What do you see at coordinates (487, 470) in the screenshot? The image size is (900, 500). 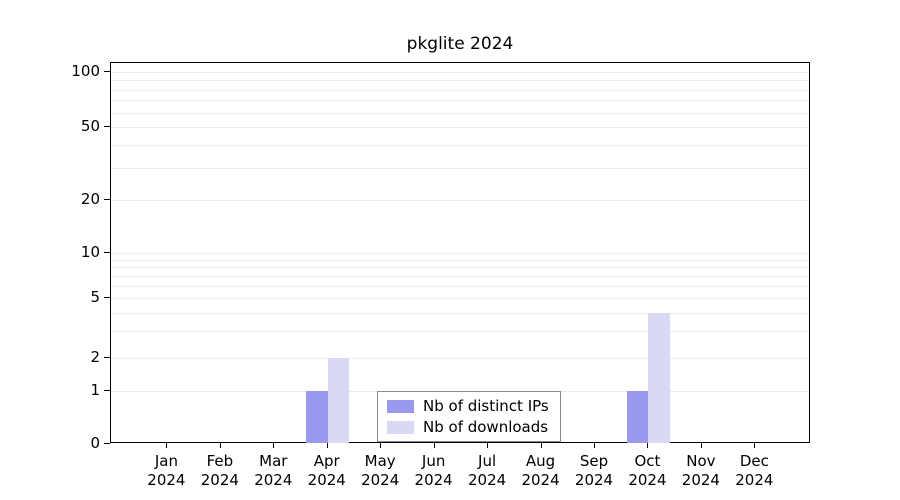 I see `x-tick-label-jul: Jul 2024` at bounding box center [487, 470].